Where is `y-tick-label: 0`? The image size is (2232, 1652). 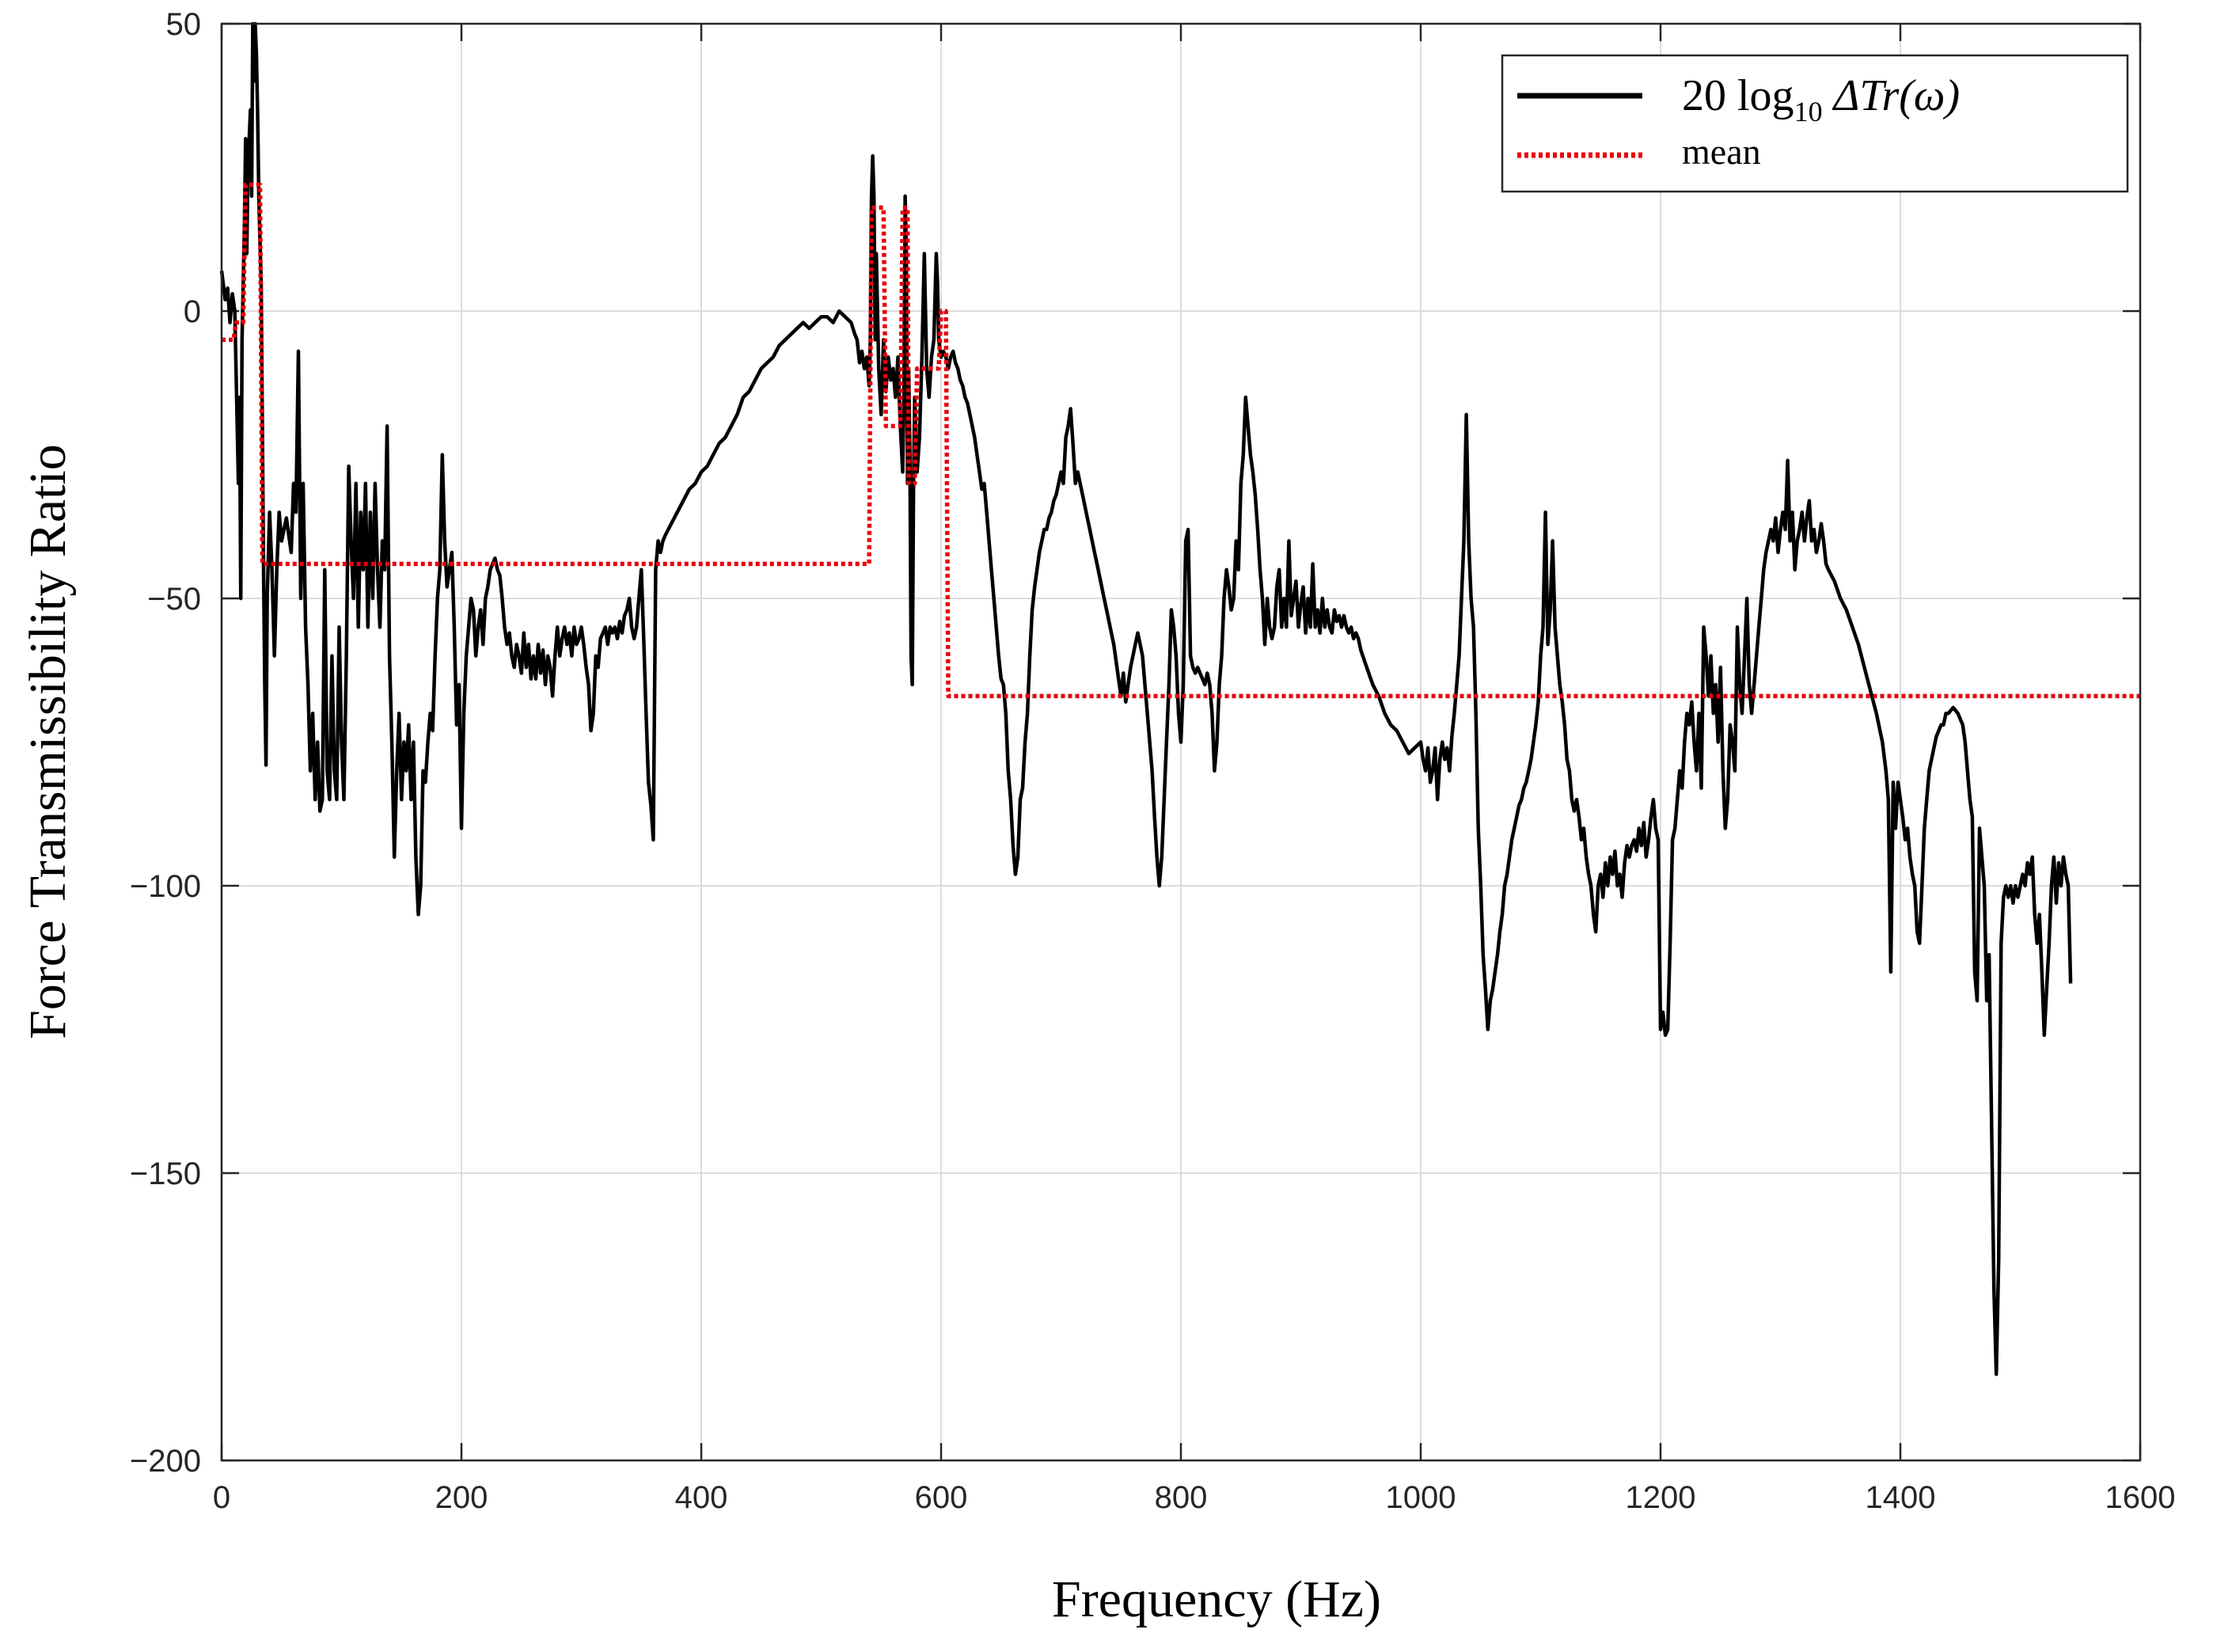
y-tick-label: 0 is located at coordinates (192, 311).